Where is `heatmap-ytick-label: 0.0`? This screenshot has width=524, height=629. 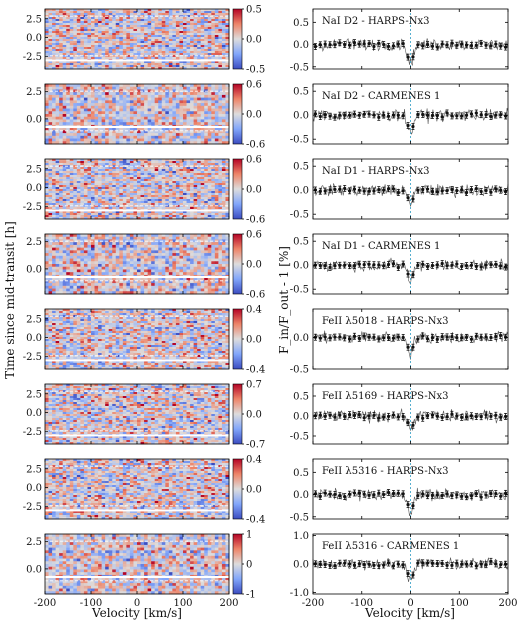
heatmap-ytick-label: 0.0 is located at coordinates (34, 119).